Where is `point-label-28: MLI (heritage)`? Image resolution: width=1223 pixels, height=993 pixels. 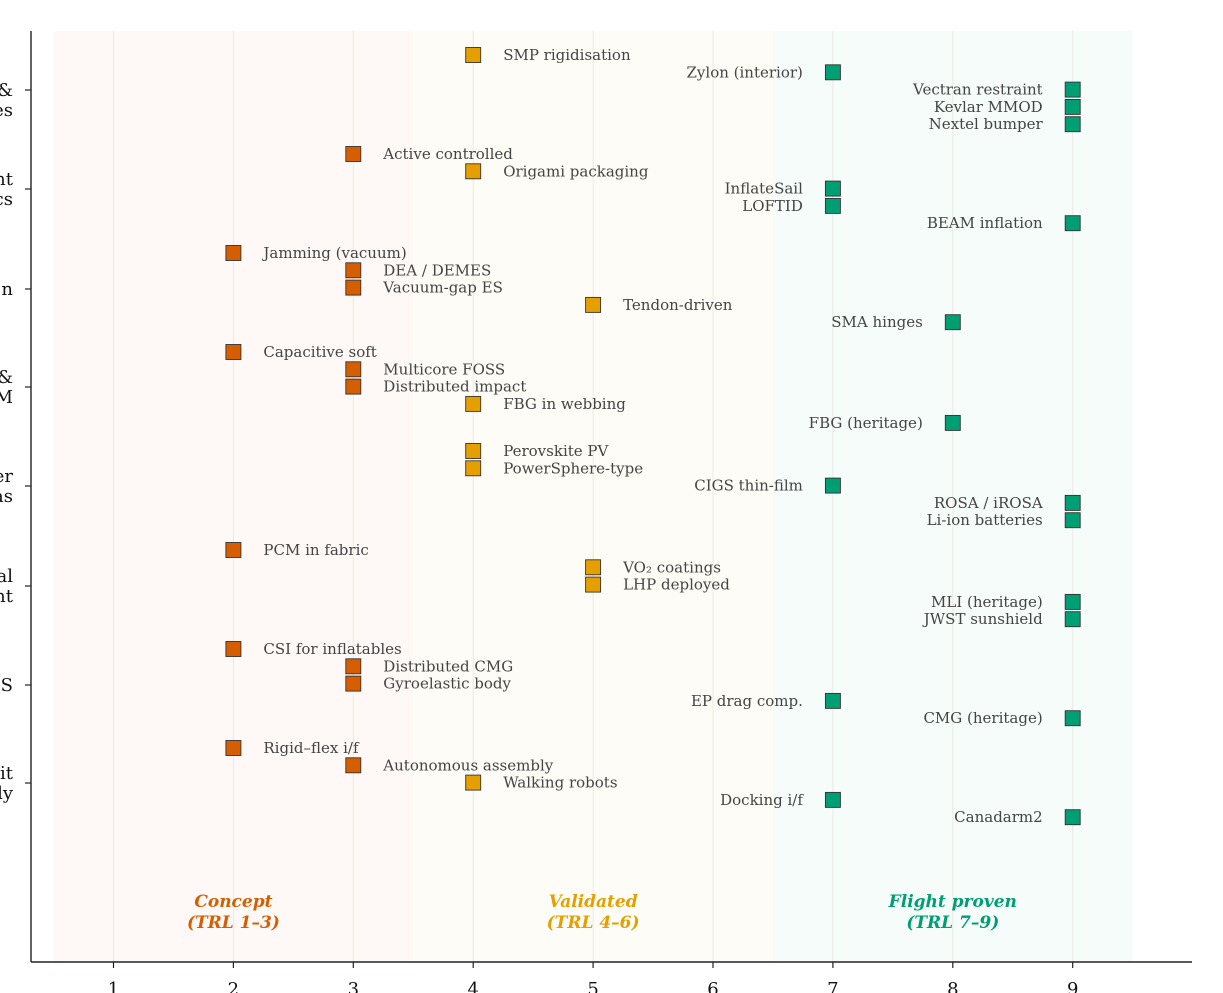
point-label-28: MLI (heritage) is located at coordinates (987, 602).